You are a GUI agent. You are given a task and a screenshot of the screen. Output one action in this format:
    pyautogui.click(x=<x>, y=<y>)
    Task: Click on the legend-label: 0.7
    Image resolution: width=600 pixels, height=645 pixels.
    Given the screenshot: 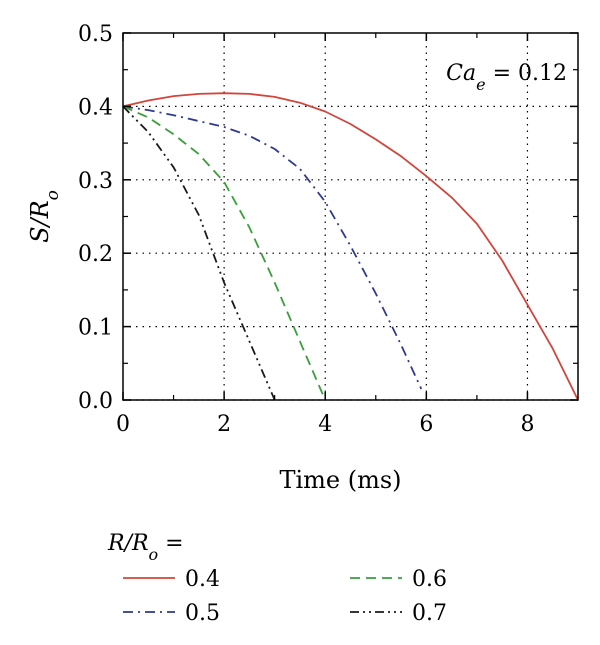 What is the action you would take?
    pyautogui.click(x=429, y=613)
    